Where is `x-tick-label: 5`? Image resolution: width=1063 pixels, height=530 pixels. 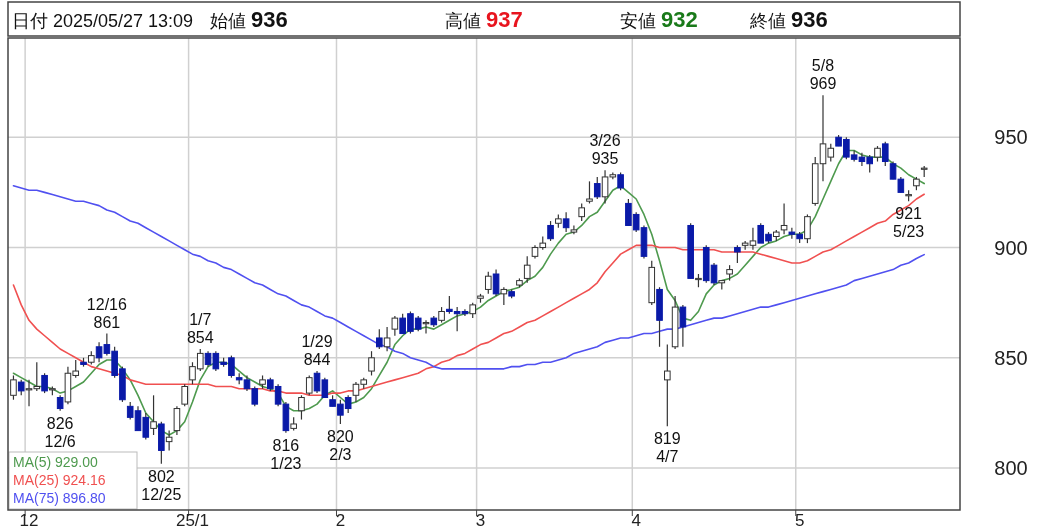
x-tick-label: 5 is located at coordinates (799, 520).